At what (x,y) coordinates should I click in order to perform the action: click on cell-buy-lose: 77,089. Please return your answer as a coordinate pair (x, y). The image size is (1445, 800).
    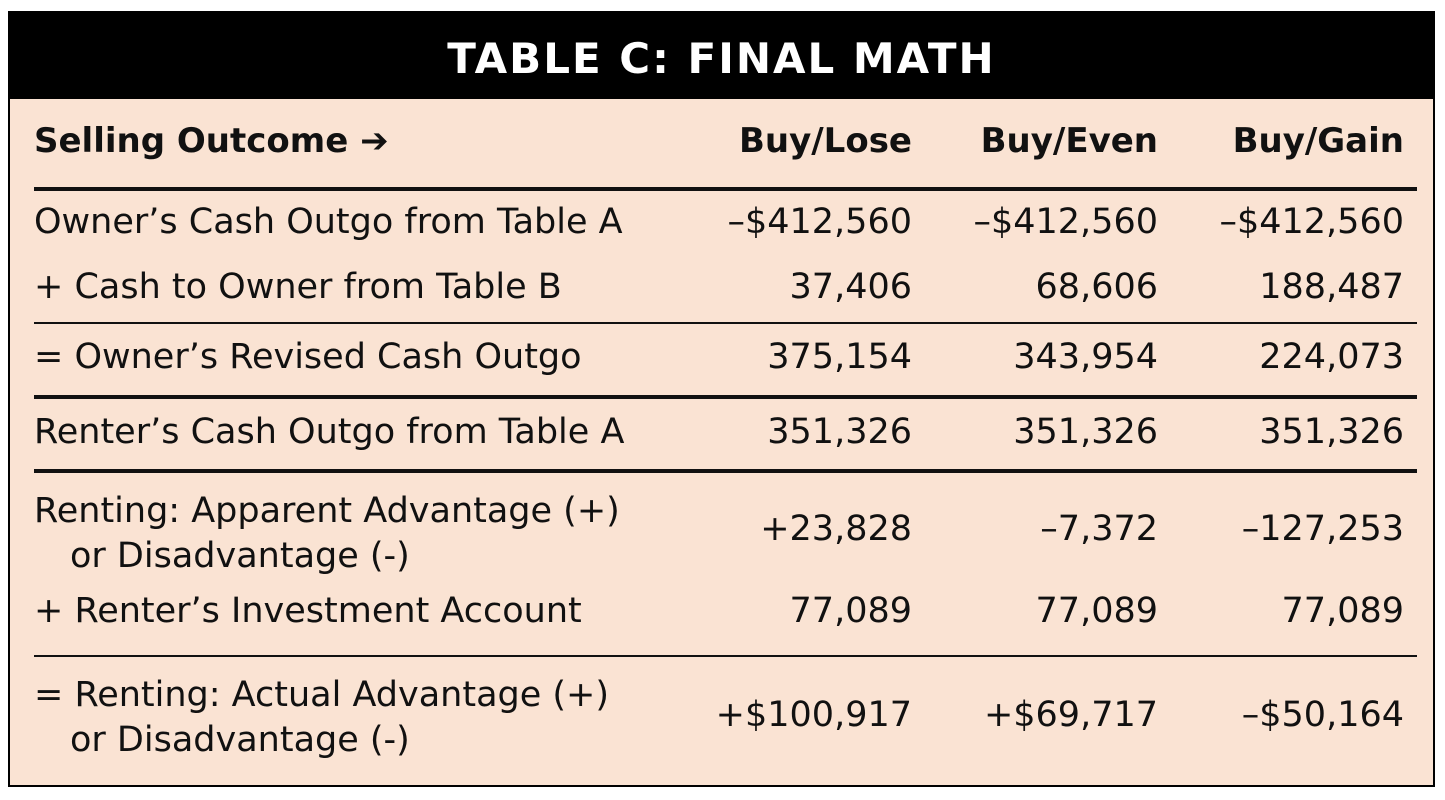
    Looking at the image, I should click on (850, 611).